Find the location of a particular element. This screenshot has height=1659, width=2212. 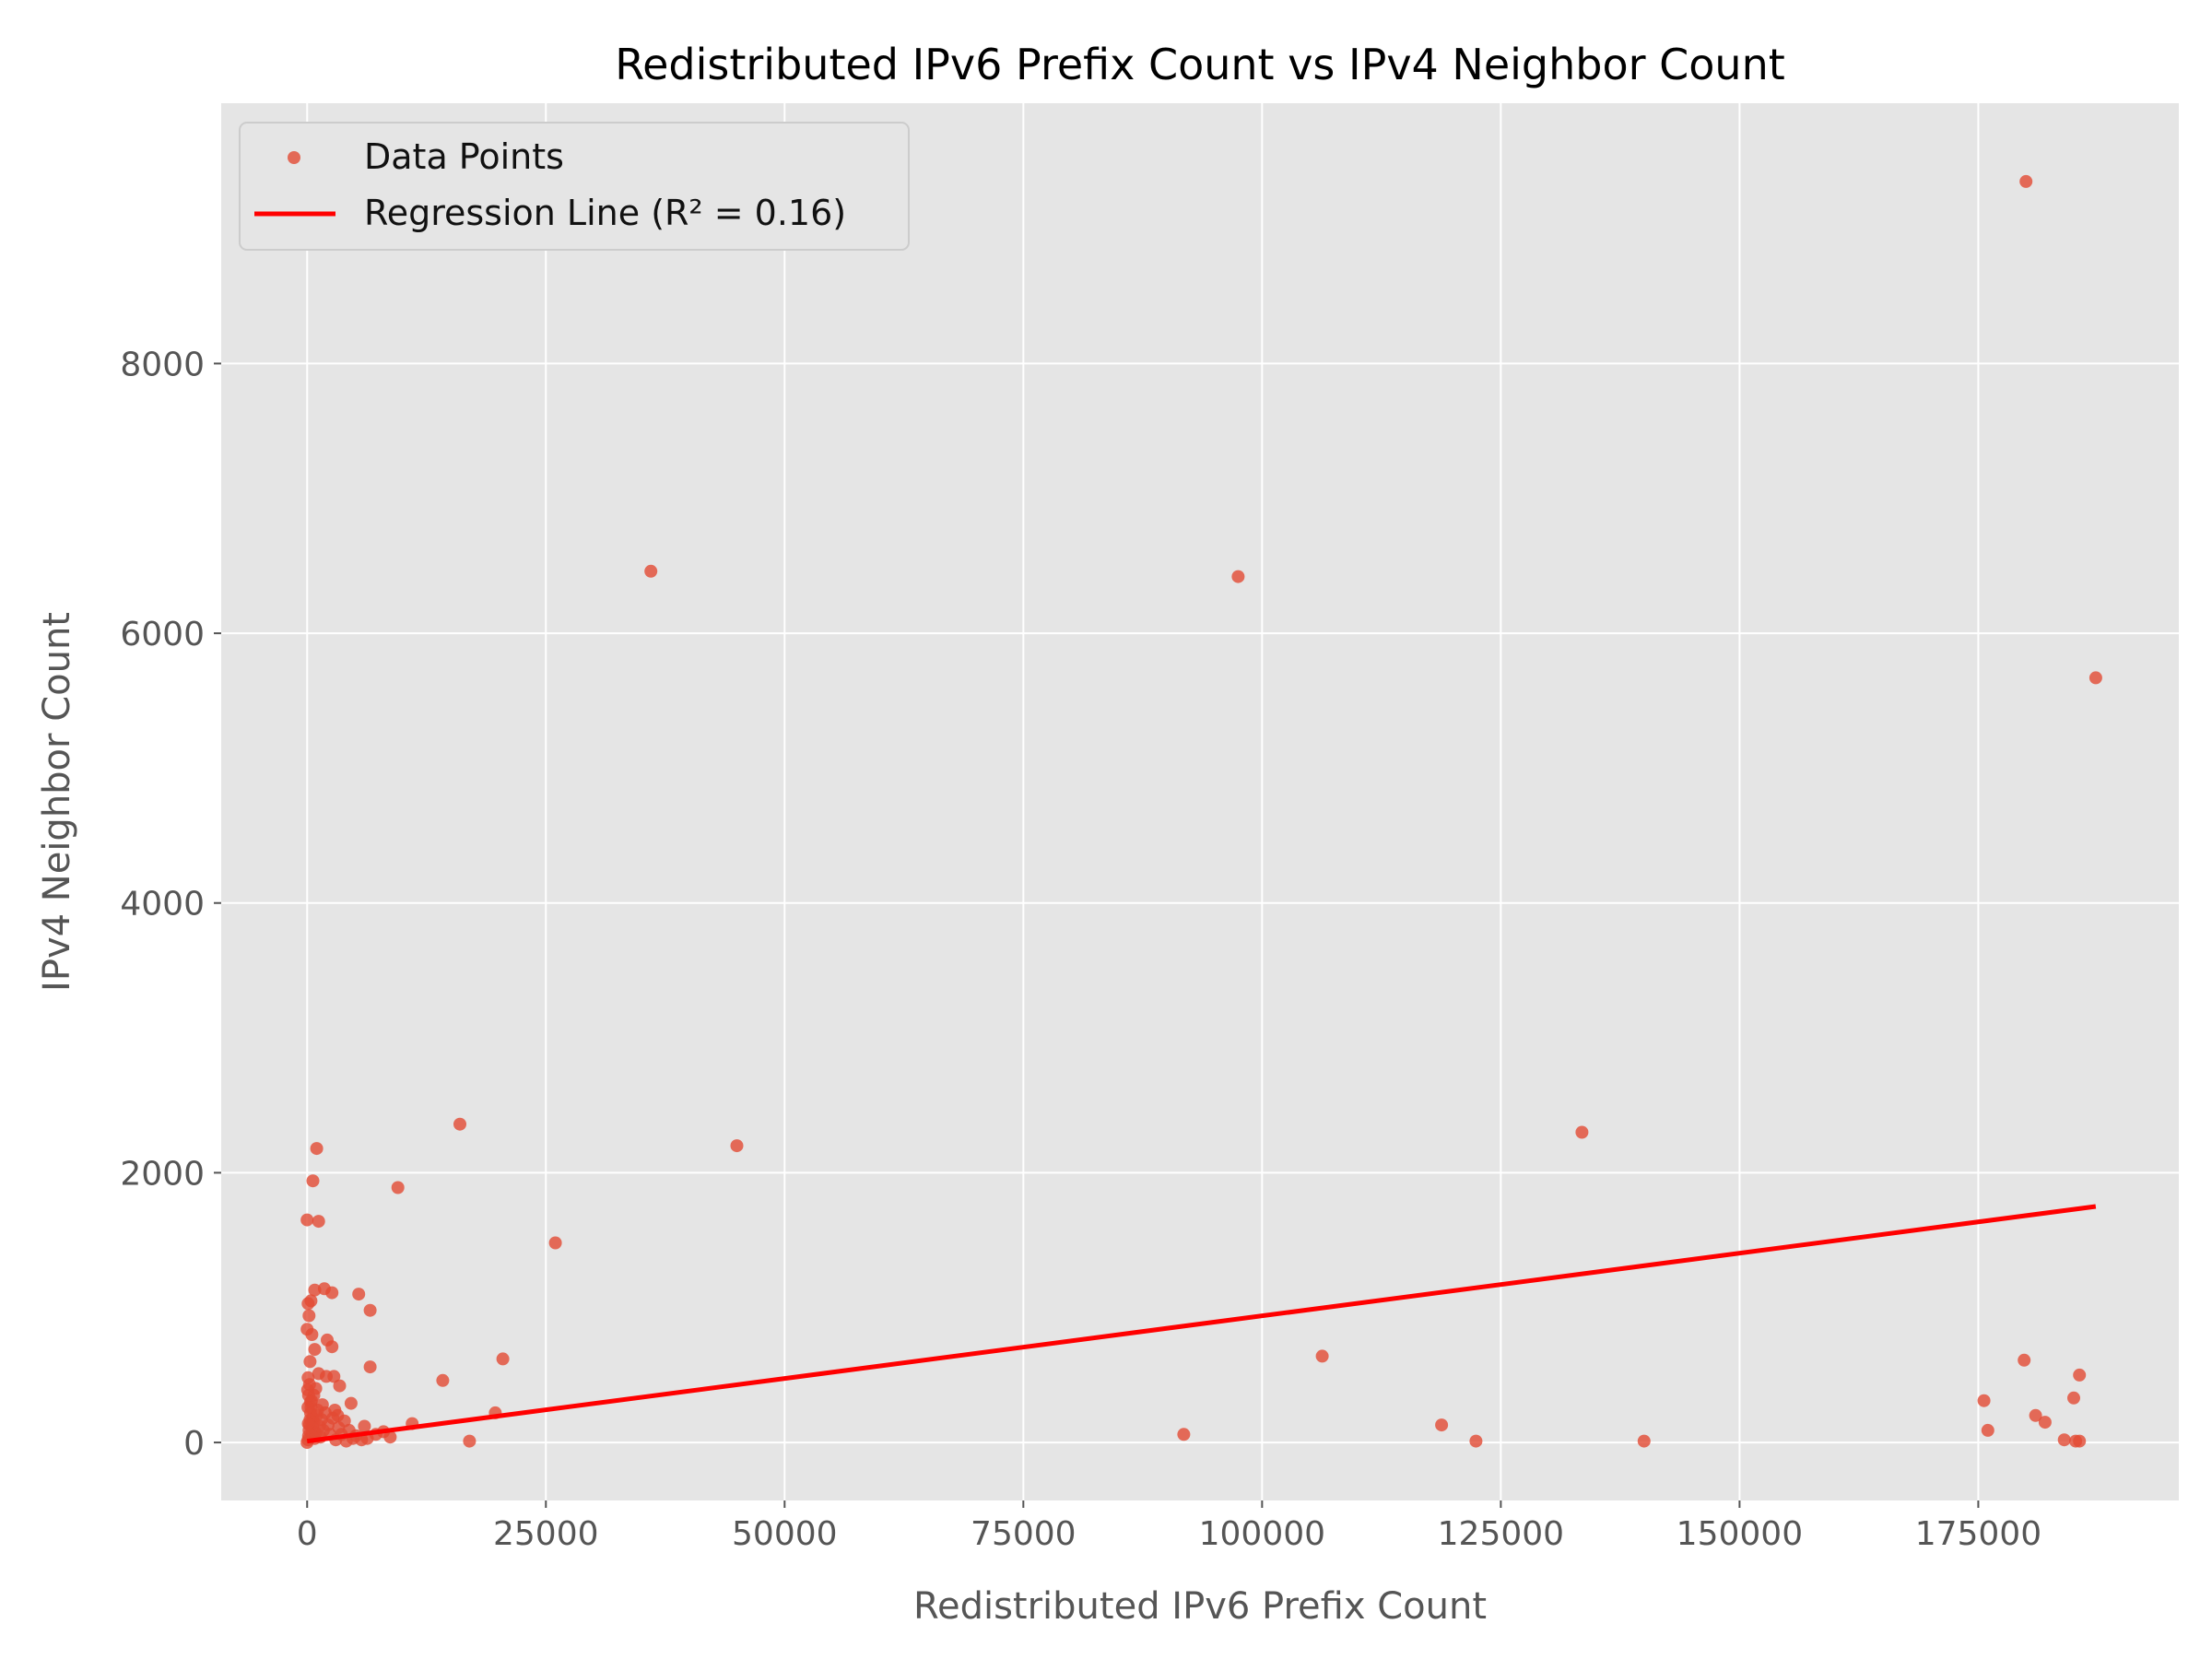

y-tick-label: 2000 is located at coordinates (162, 1174).